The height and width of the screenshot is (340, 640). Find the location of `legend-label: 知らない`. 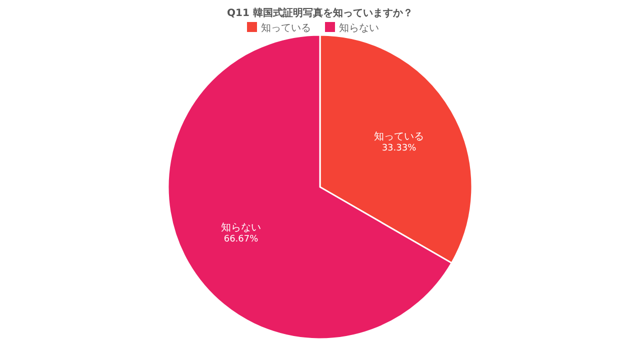

legend-label: 知らない is located at coordinates (359, 28).